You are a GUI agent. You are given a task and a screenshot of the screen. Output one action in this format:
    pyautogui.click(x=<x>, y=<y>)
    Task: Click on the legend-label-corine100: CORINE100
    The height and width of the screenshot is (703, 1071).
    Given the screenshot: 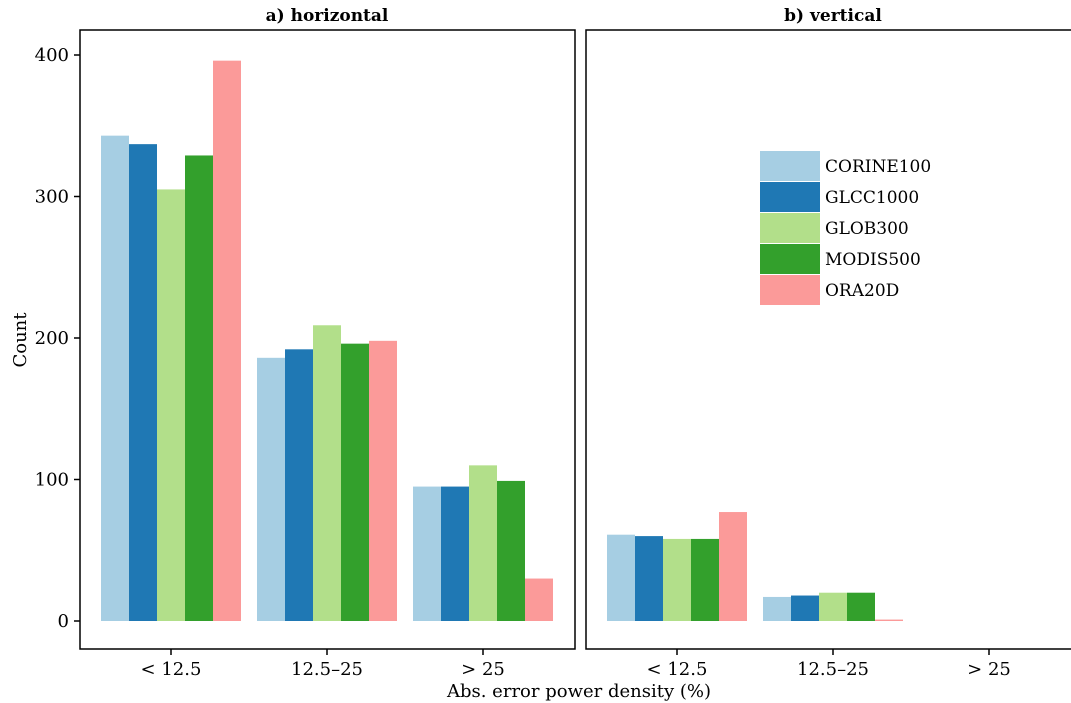 What is the action you would take?
    pyautogui.click(x=878, y=167)
    